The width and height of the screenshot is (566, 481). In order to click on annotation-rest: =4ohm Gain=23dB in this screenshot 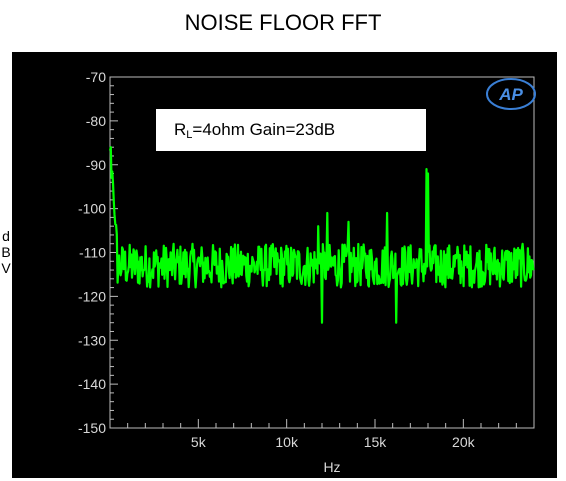, I will do `click(264, 129)`.